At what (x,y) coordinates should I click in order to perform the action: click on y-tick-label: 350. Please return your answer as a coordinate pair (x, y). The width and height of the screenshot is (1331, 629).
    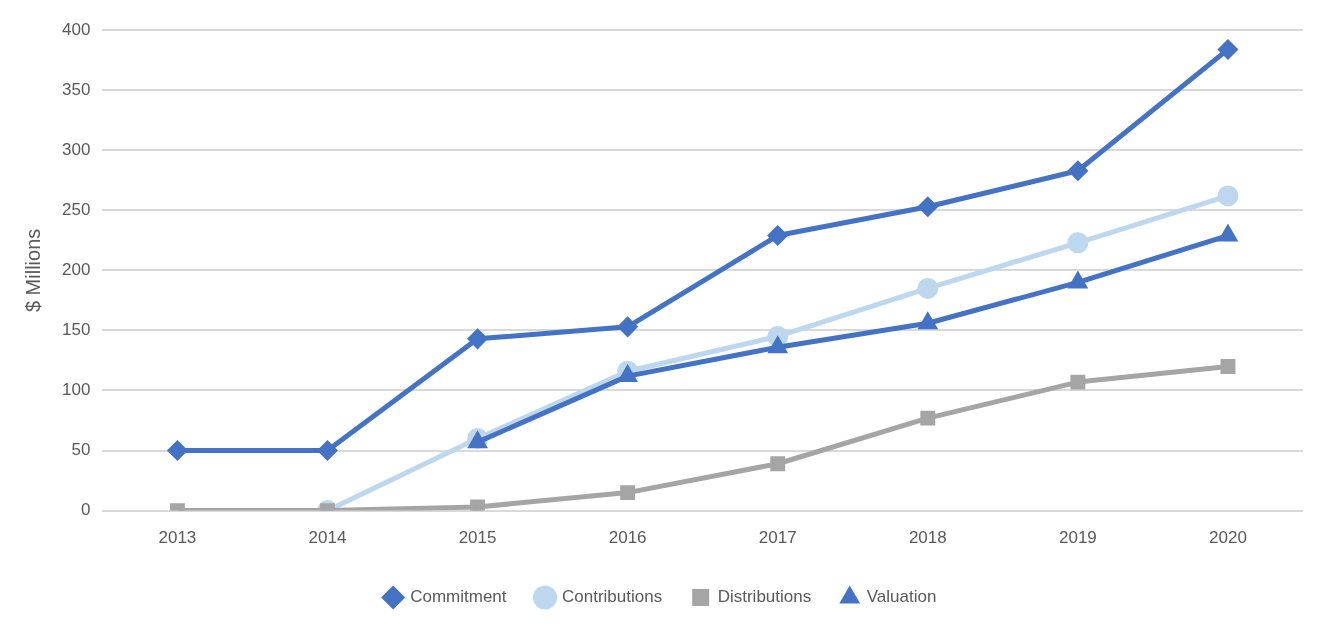
    Looking at the image, I should click on (76, 89).